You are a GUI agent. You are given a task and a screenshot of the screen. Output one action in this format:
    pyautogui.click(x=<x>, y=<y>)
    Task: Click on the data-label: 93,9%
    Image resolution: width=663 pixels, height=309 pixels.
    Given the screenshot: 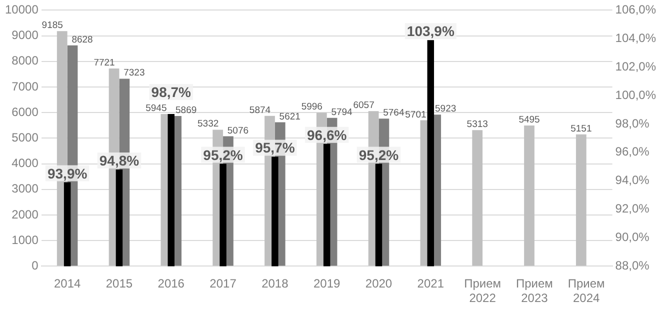 What is the action you would take?
    pyautogui.click(x=67, y=173)
    